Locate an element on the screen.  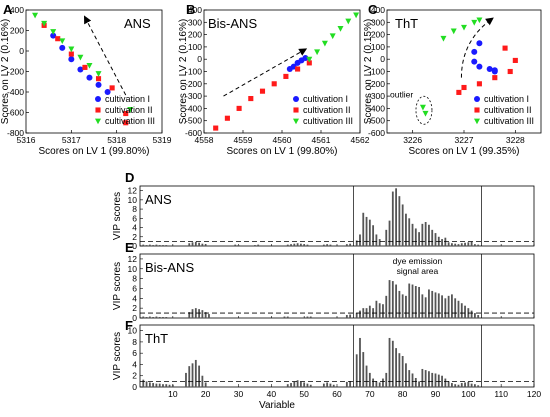
panel-letter-c: C is located at coordinates (373, 9).